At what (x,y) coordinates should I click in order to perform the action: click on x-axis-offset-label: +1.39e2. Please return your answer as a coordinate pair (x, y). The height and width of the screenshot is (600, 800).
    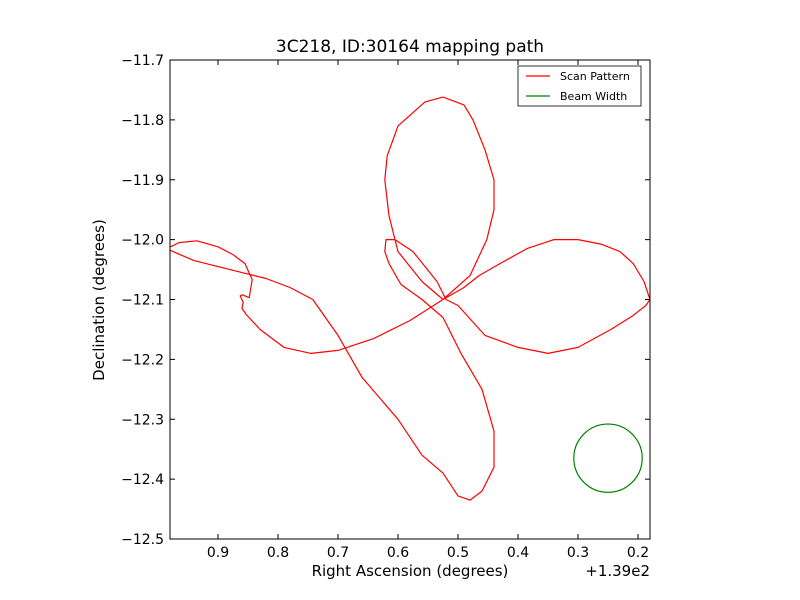
    Looking at the image, I should click on (617, 571).